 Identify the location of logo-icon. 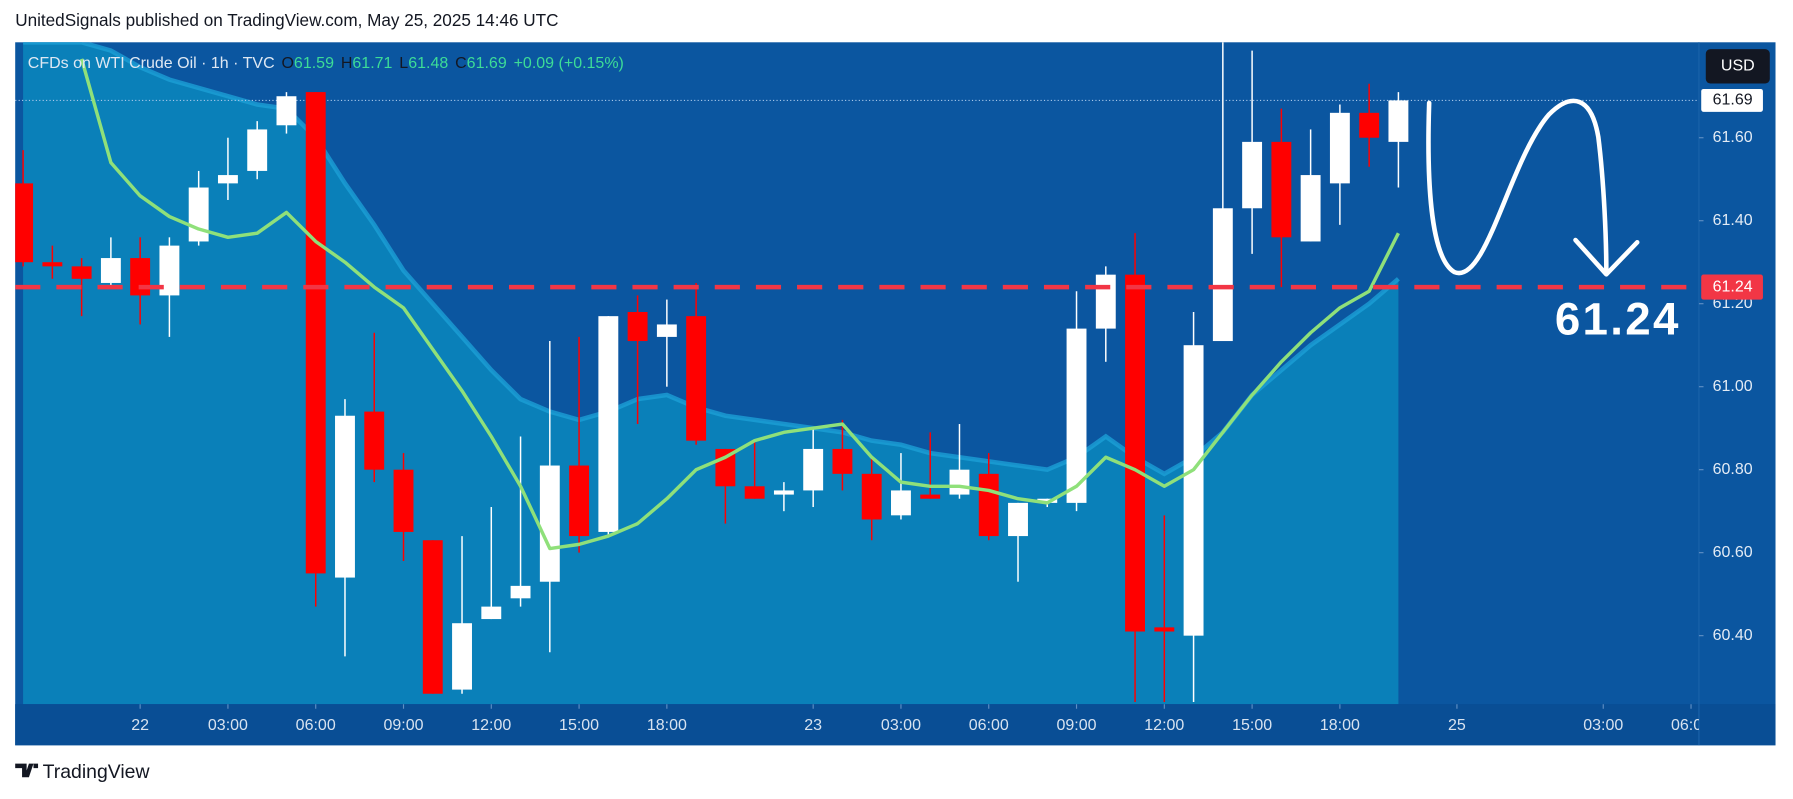
(27, 770).